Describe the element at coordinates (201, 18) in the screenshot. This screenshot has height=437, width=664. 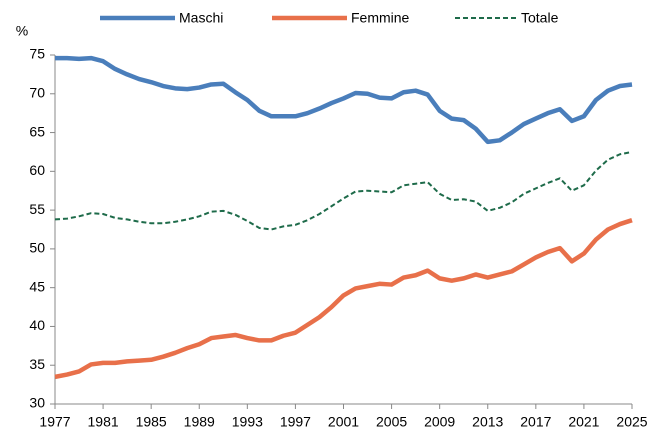
I see `legend-label: Maschi` at that location.